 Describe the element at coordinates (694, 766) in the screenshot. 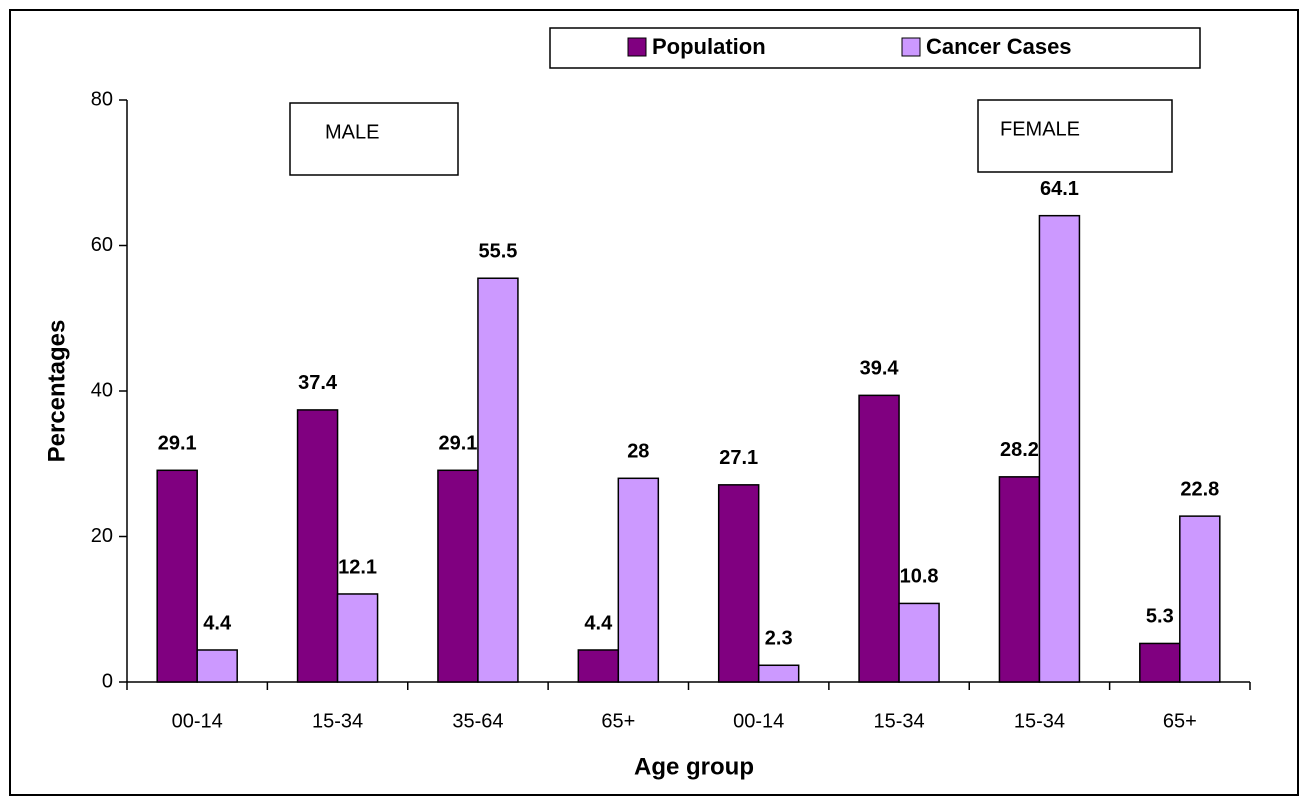

I see `x-axis-title: Age group` at that location.